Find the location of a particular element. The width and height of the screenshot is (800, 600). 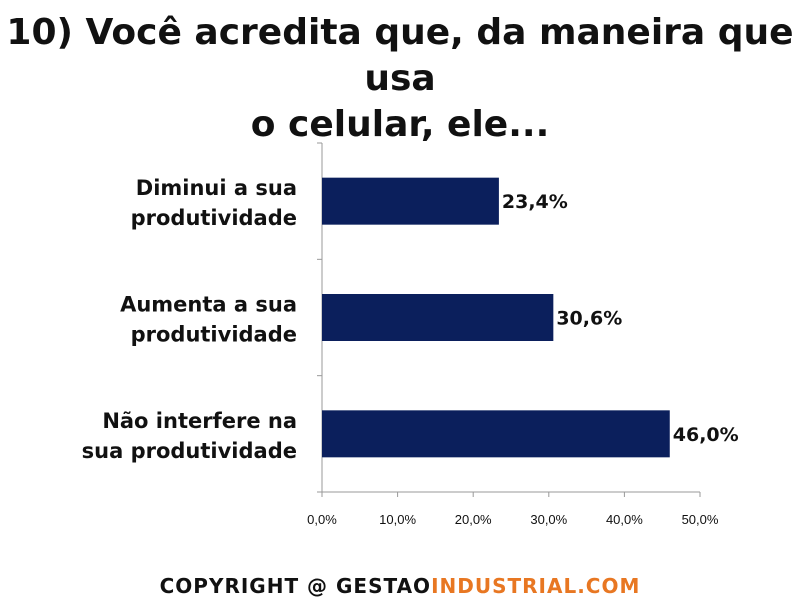

copyright-suffix: INDUSTRIAL.COM is located at coordinates (536, 586).